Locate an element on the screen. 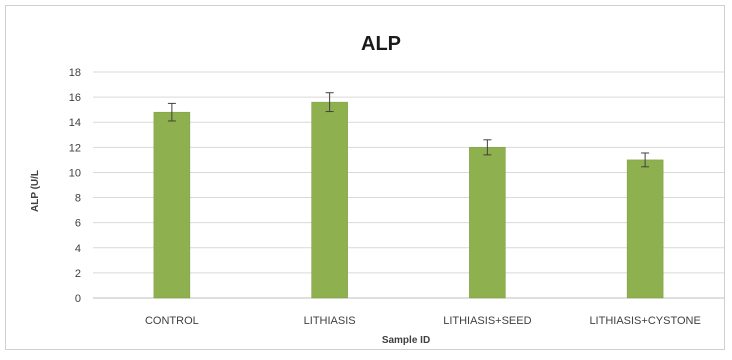 This screenshot has width=732, height=360. x-category-label: LITHIASIS+CYSTONE is located at coordinates (644, 321).